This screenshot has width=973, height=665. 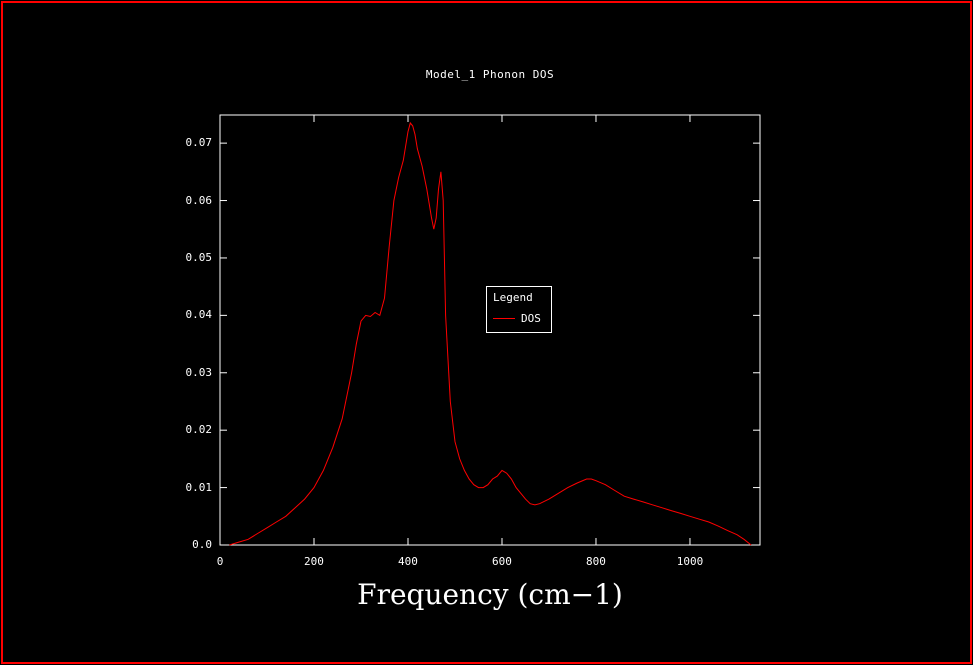 What do you see at coordinates (502, 561) in the screenshot?
I see `x-tick-label: 600` at bounding box center [502, 561].